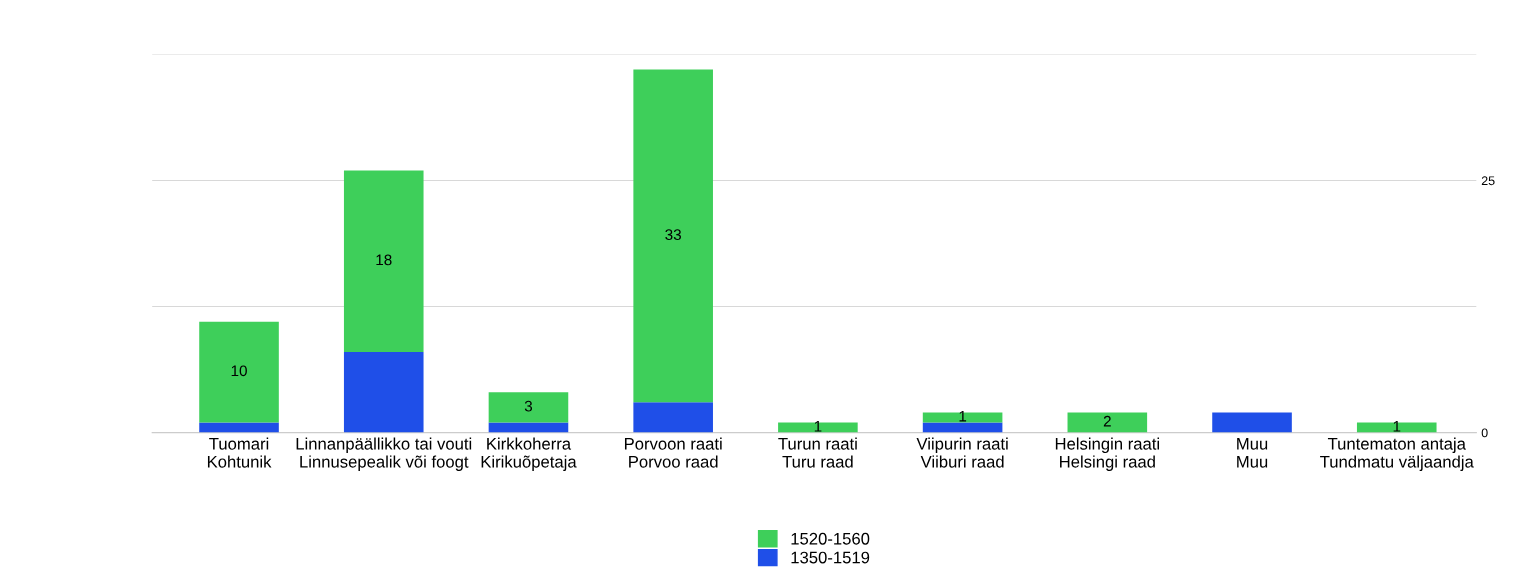 This screenshot has width=1522, height=573. I want to click on x-tick-label: Tuntematon antaja Tundmatu väljaandja, so click(1397, 454).